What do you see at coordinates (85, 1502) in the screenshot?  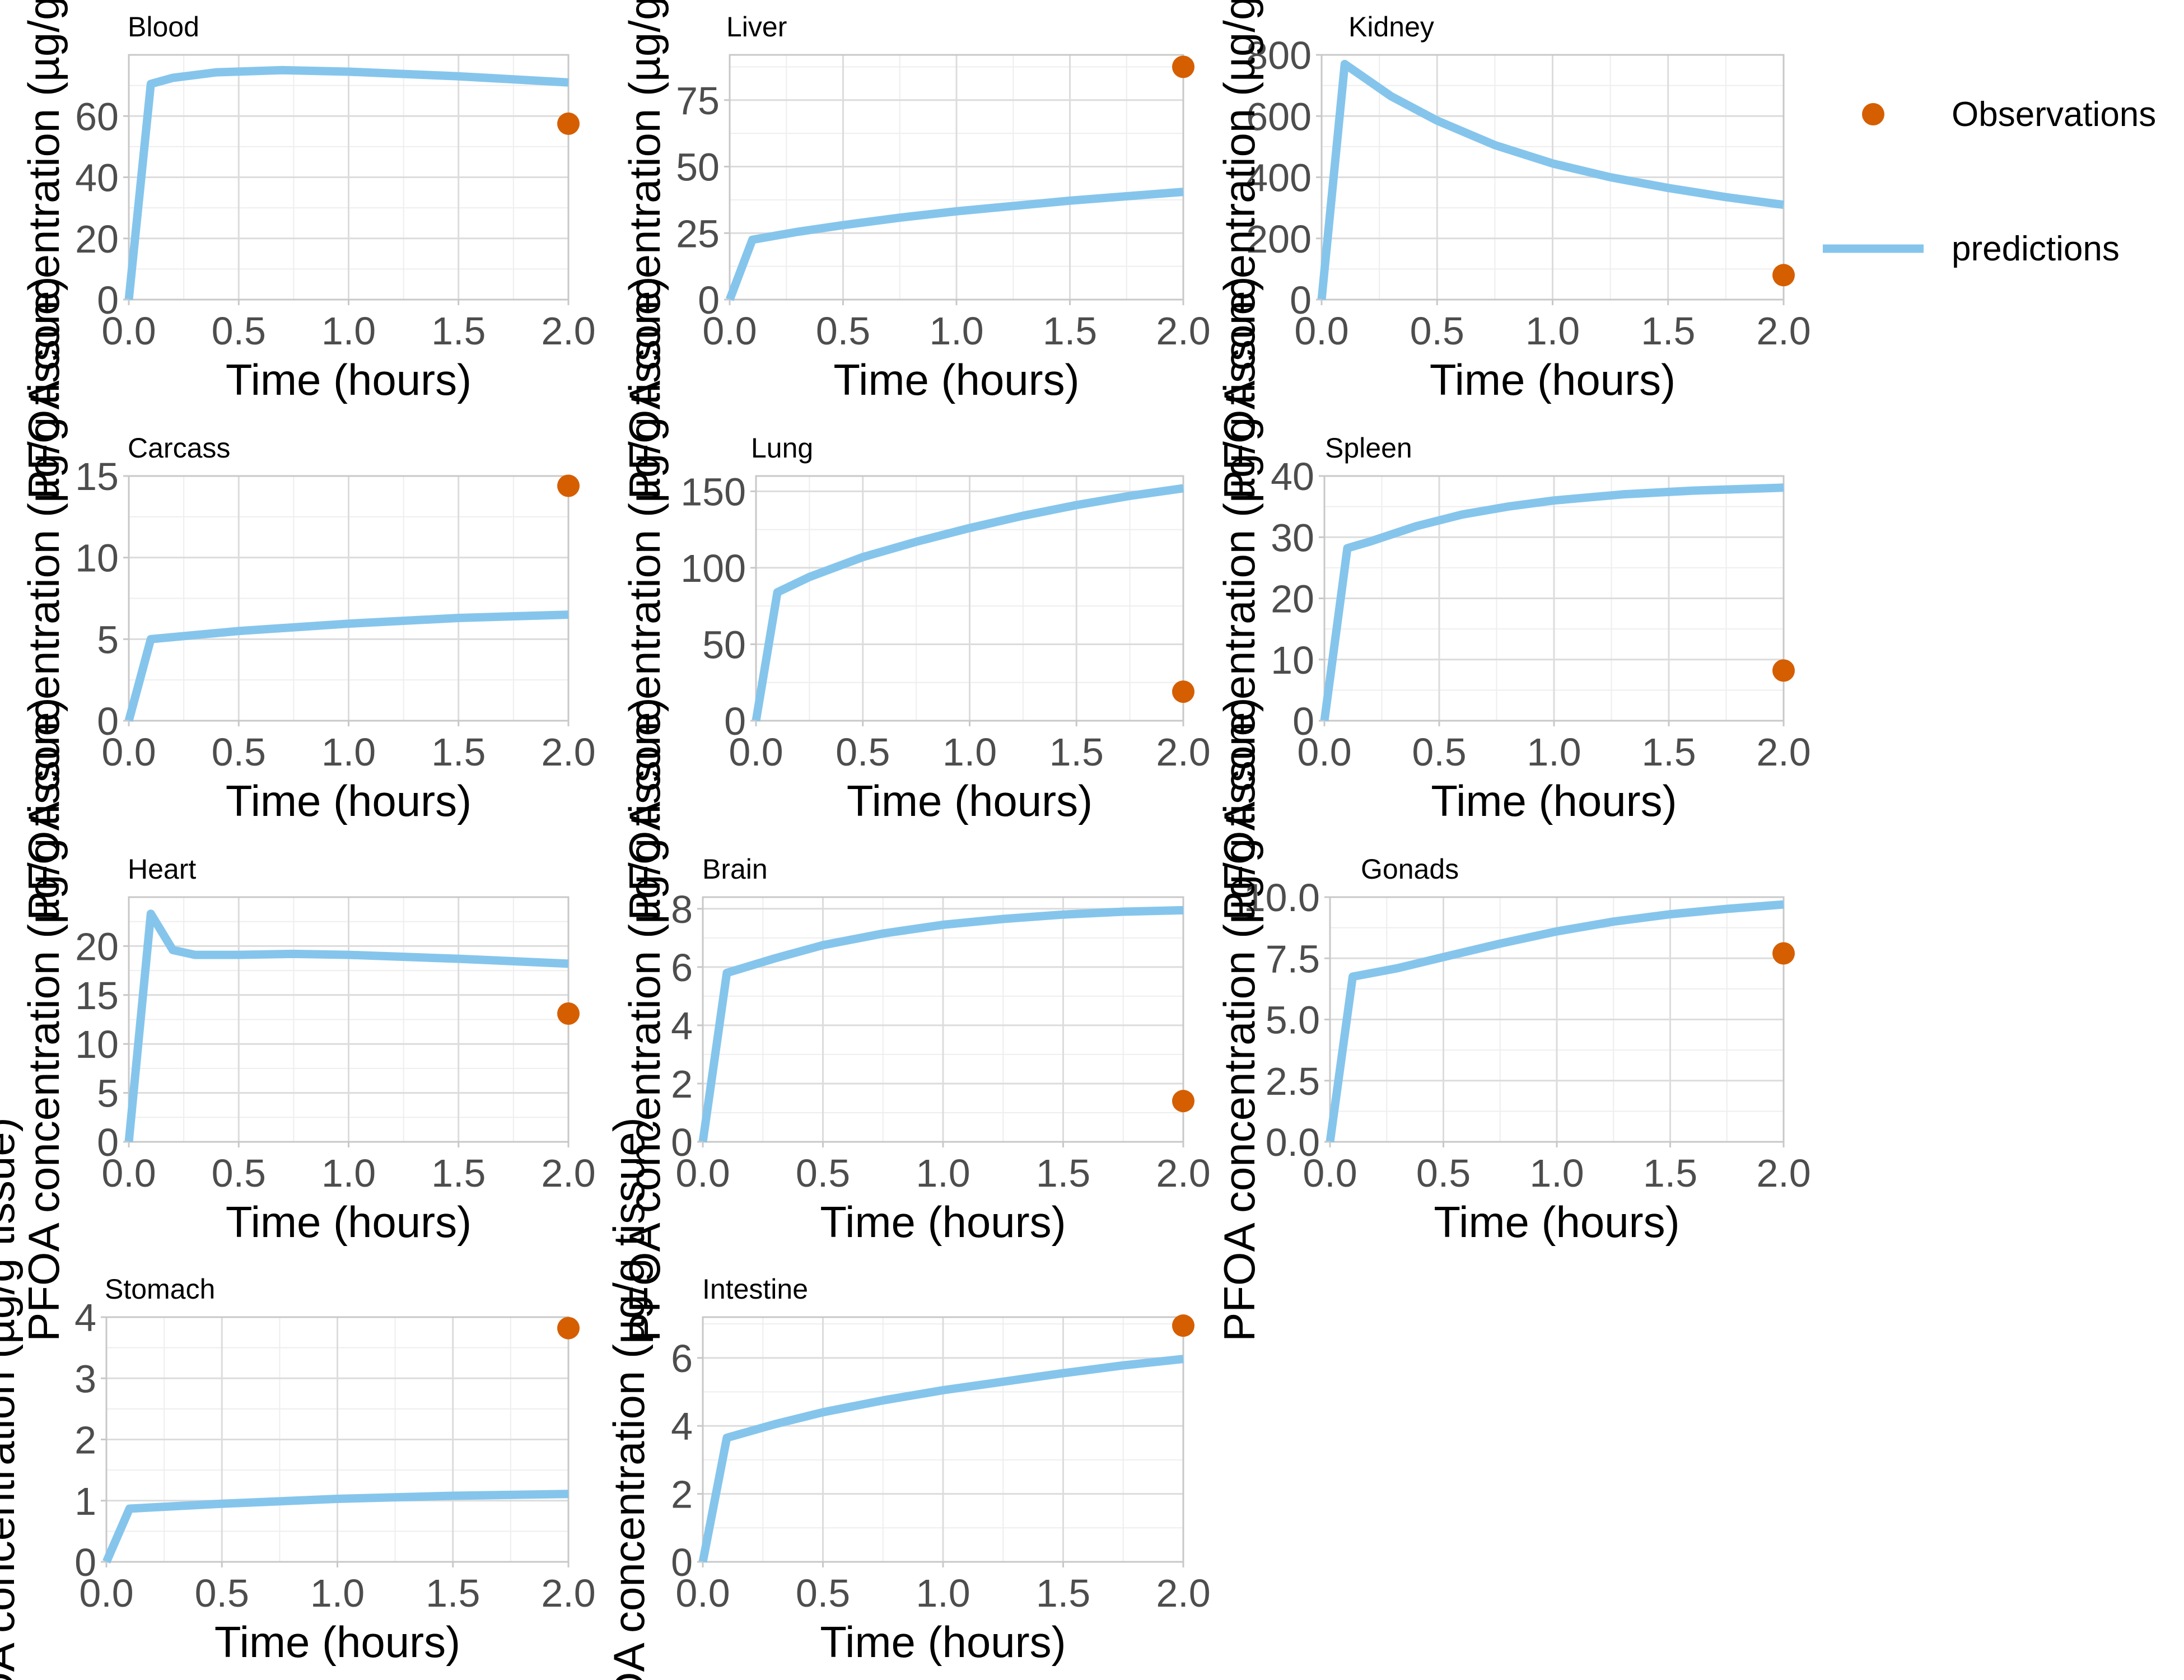 I see `y-tick-label: 1` at bounding box center [85, 1502].